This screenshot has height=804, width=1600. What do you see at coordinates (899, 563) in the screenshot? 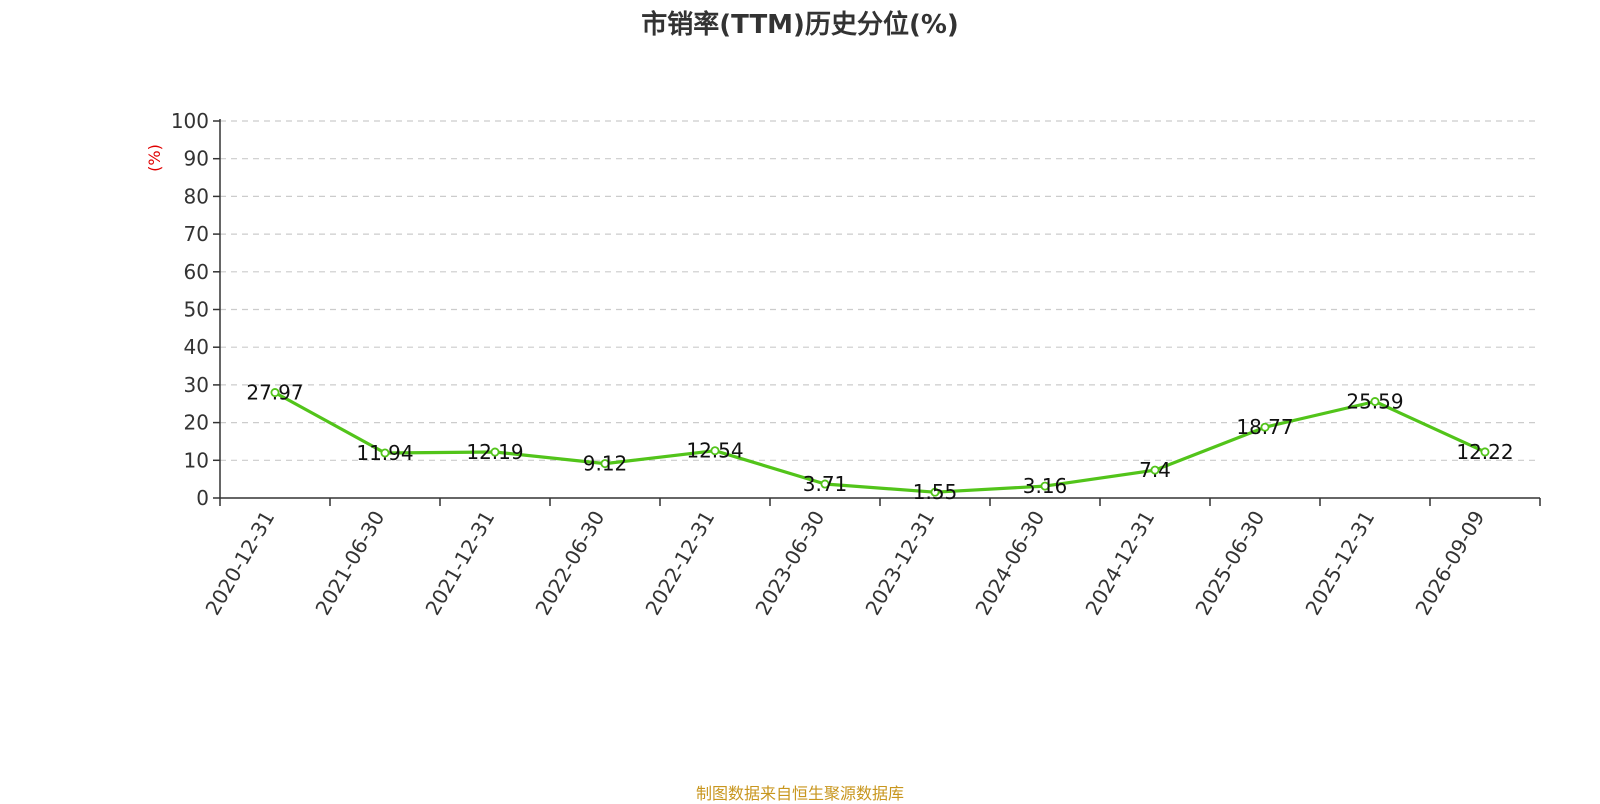
I see `x-tick-label: 2023-12-31` at bounding box center [899, 563].